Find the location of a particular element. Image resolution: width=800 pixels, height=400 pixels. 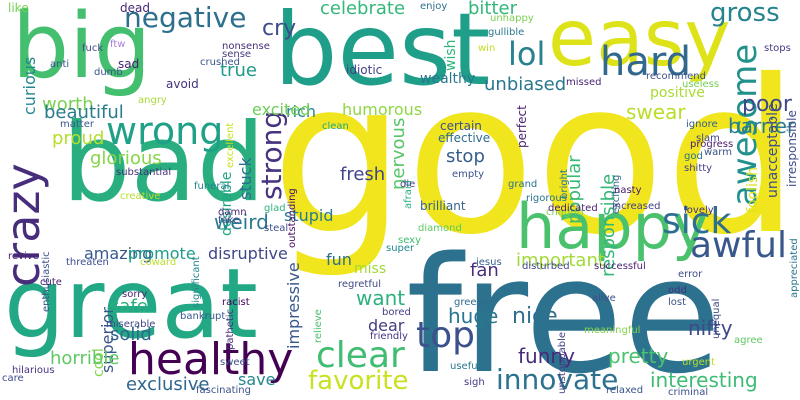

word-sexy: sexy is located at coordinates (410, 240).